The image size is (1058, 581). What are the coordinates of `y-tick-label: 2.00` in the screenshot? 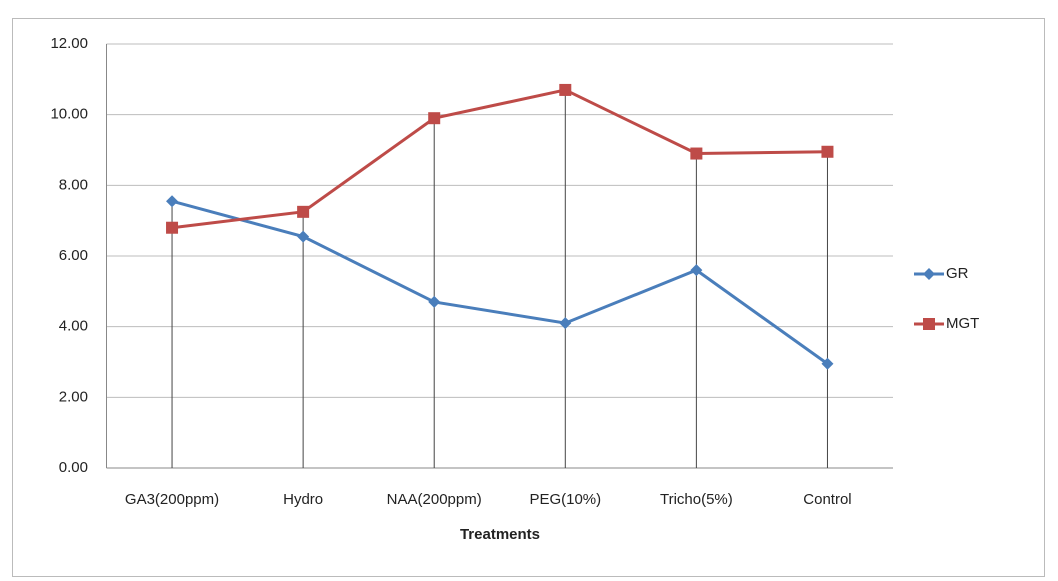 It's located at (73, 396).